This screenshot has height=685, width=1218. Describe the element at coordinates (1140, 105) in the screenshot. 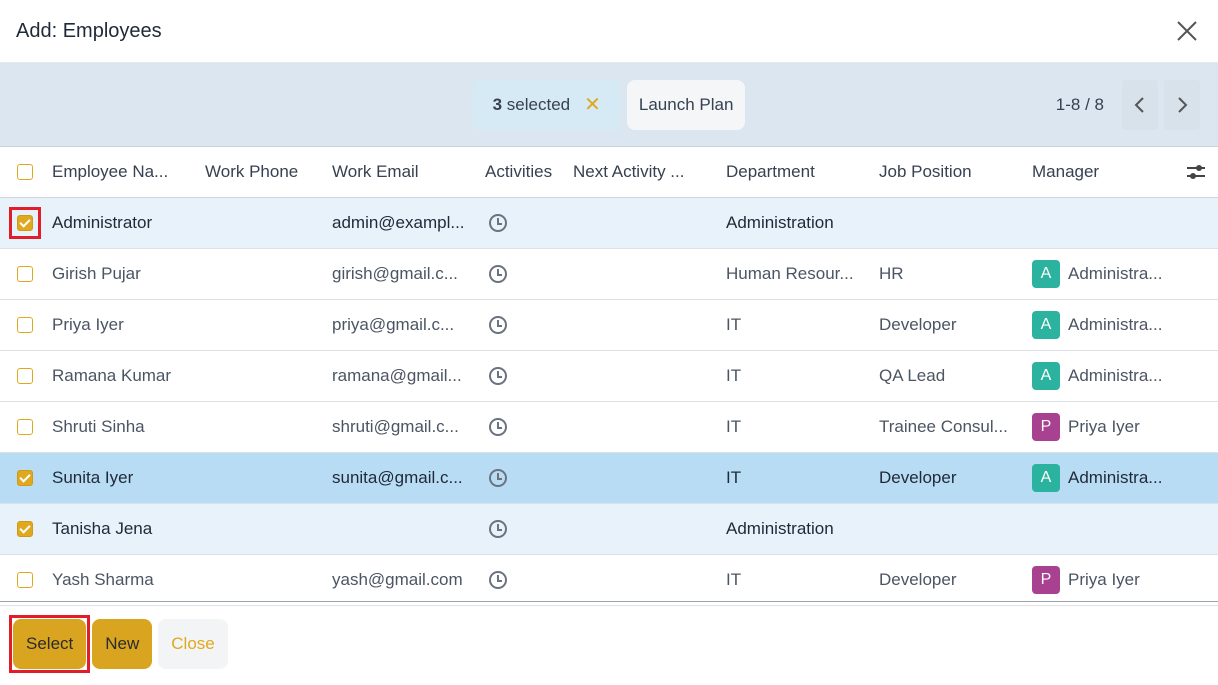

I see `chevron-left-icon` at that location.